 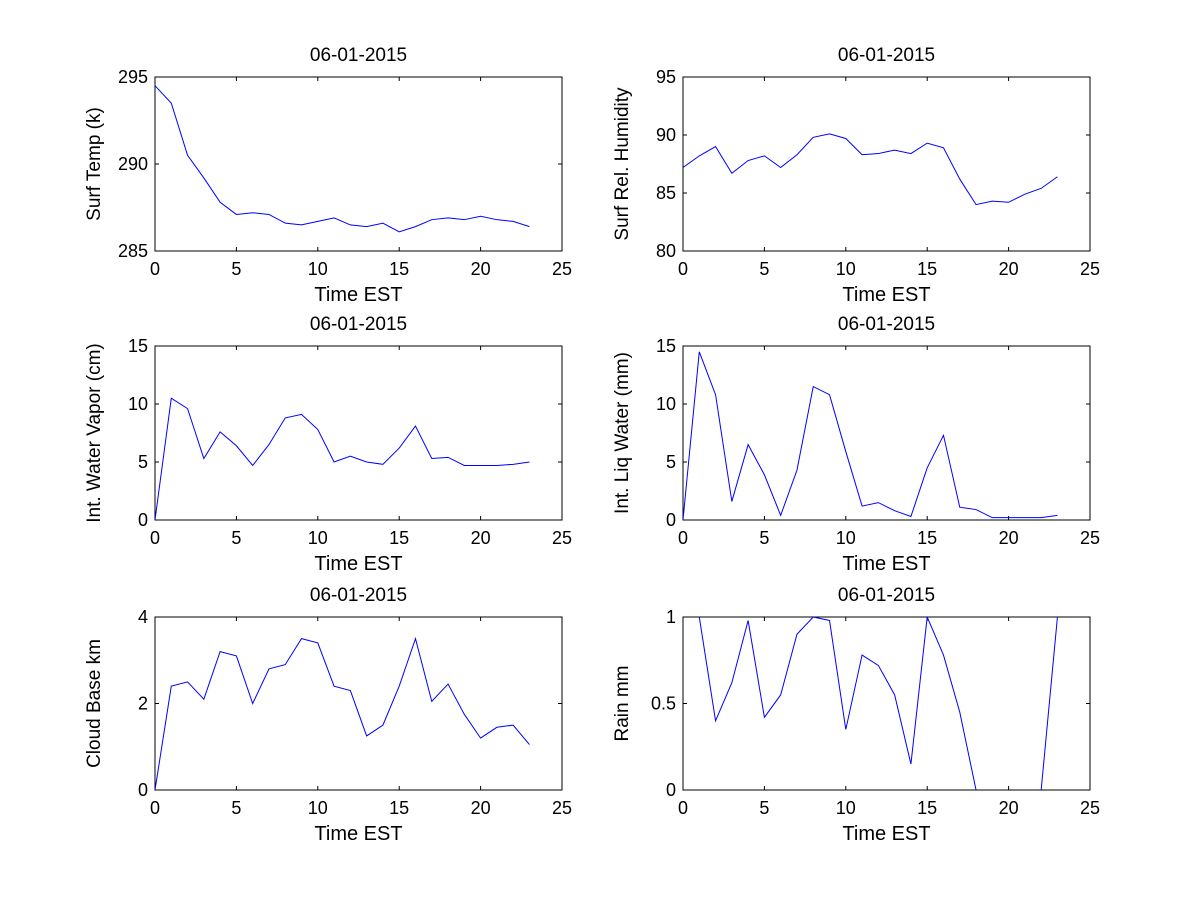 I want to click on y-tick-label: 85, so click(x=666, y=193).